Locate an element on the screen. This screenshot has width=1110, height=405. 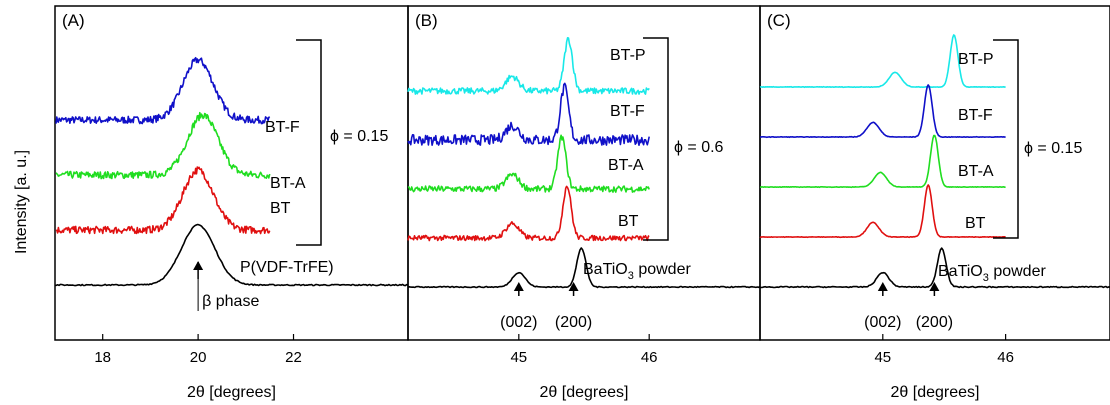
annotation-label: β phase is located at coordinates (230, 301).